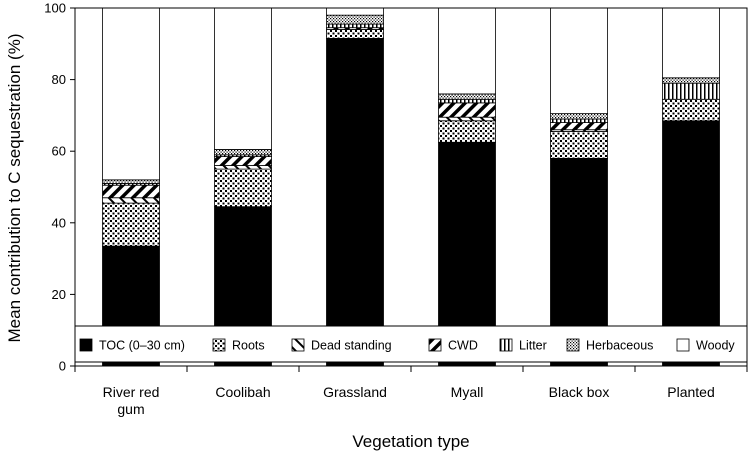 This screenshot has width=750, height=456. I want to click on y-axis-title: Mean contribution to C sequestration (%), so click(14, 188).